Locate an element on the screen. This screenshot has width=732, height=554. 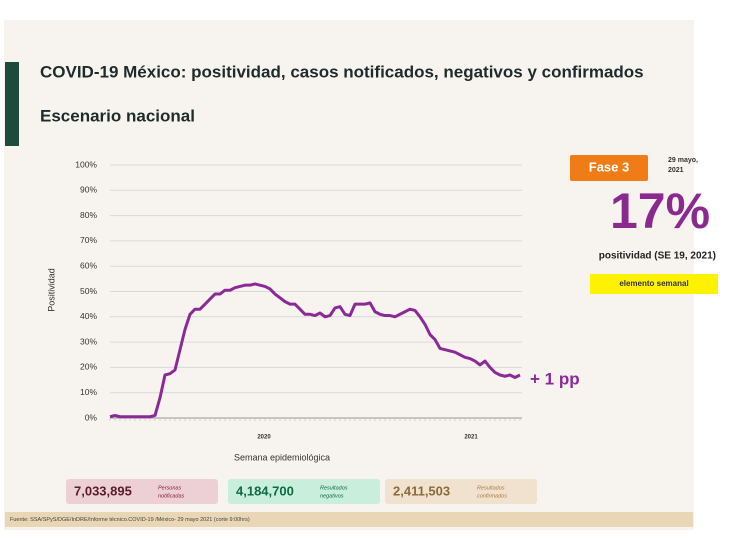
y-tick-label: 60% is located at coordinates (88, 265).